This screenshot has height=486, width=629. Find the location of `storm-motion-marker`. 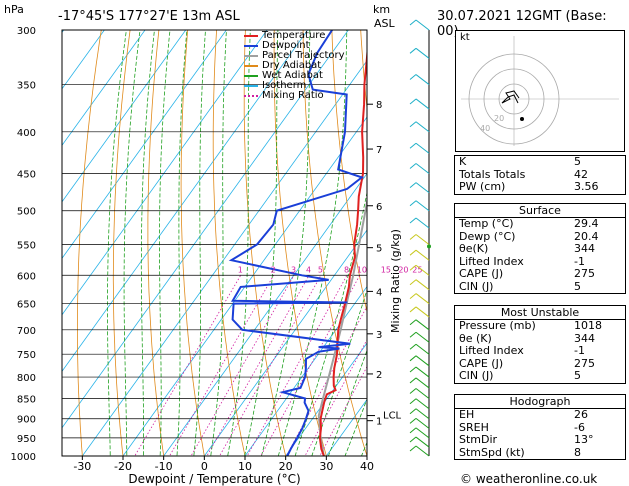

storm-motion-marker is located at coordinates (522, 119).